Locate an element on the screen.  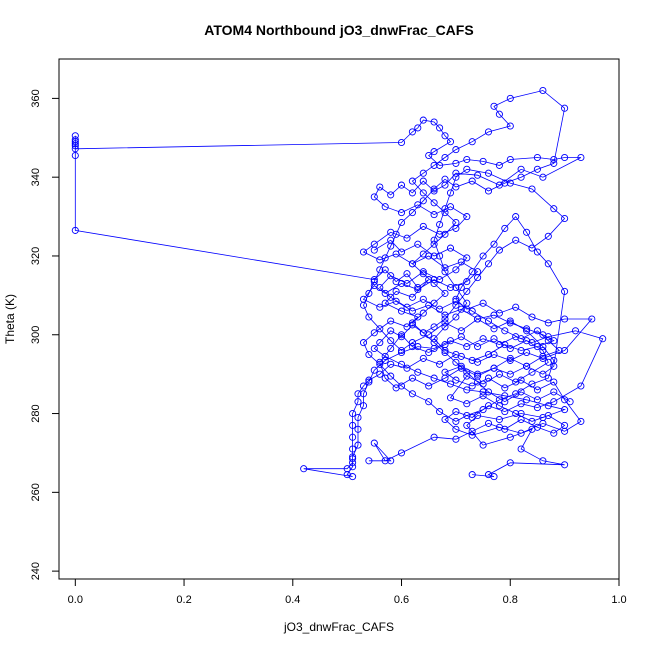
y-tick-label: 240 is located at coordinates (36, 571).